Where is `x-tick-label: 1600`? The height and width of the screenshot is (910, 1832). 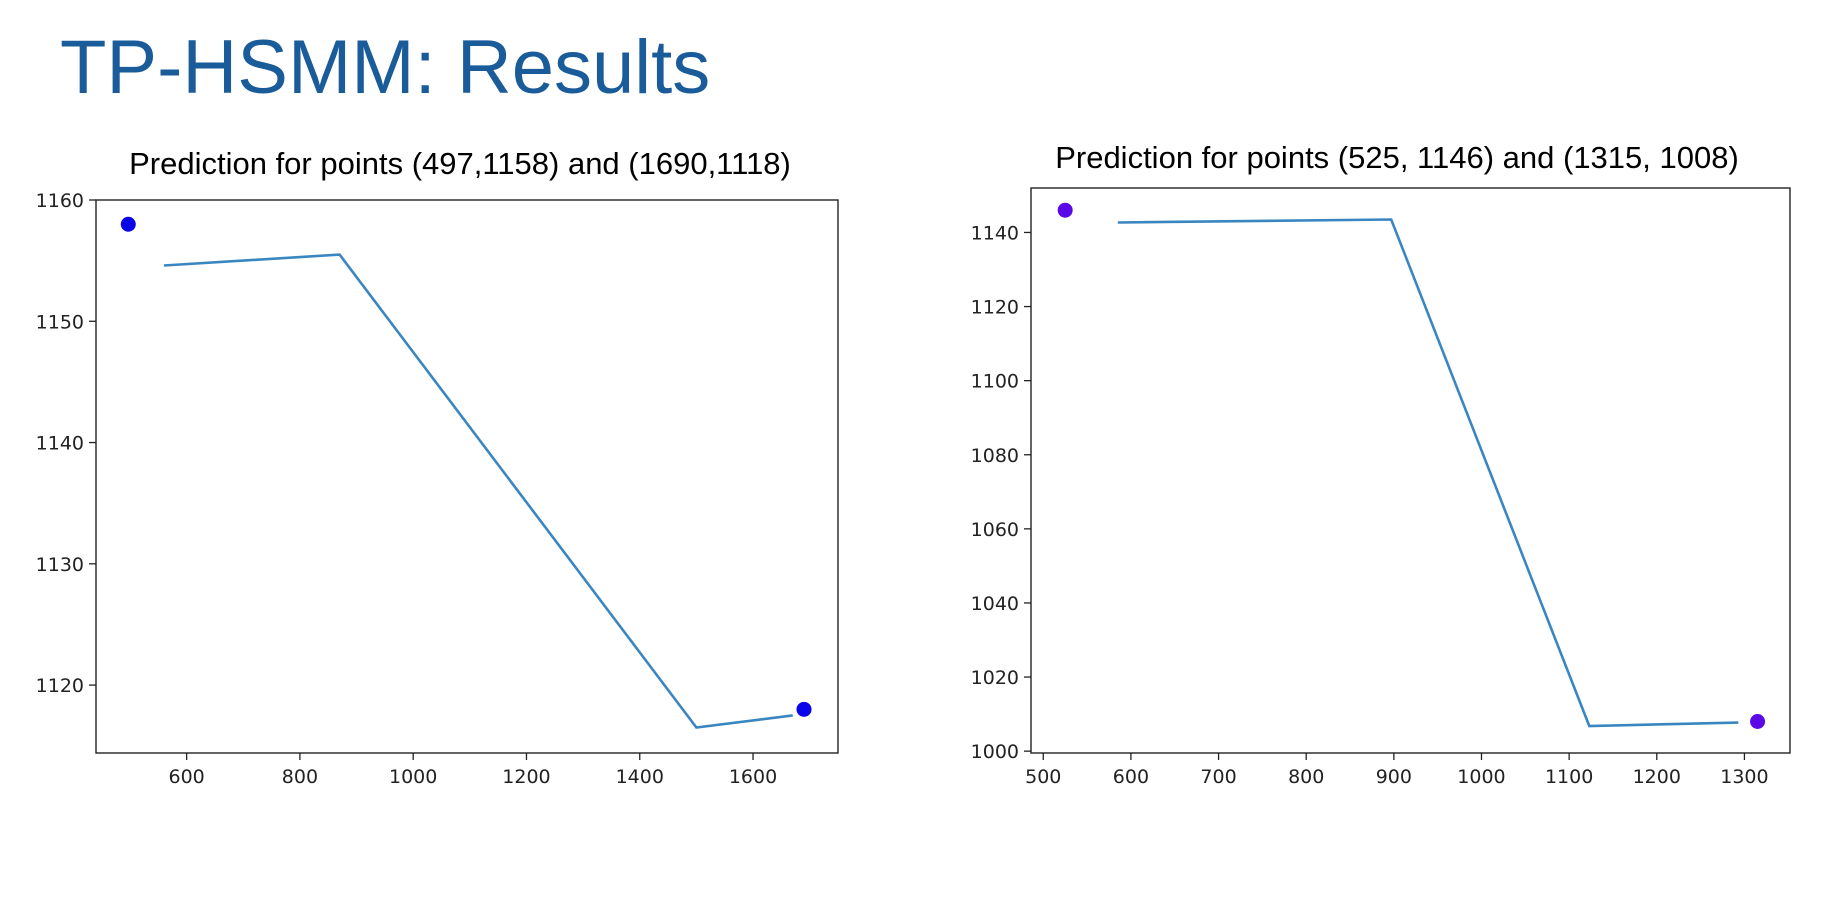 x-tick-label: 1600 is located at coordinates (753, 777).